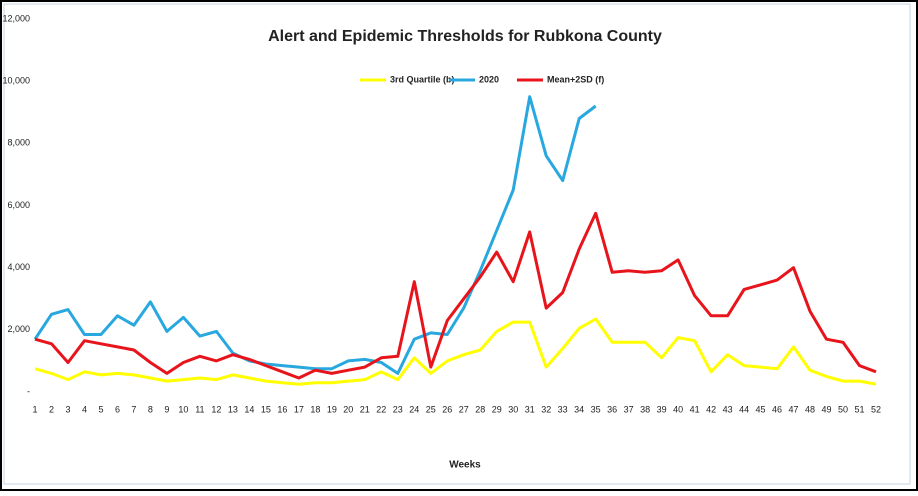 The height and width of the screenshot is (496, 918). Describe the element at coordinates (150, 409) in the screenshot. I see `x-tick-label: 8` at that location.